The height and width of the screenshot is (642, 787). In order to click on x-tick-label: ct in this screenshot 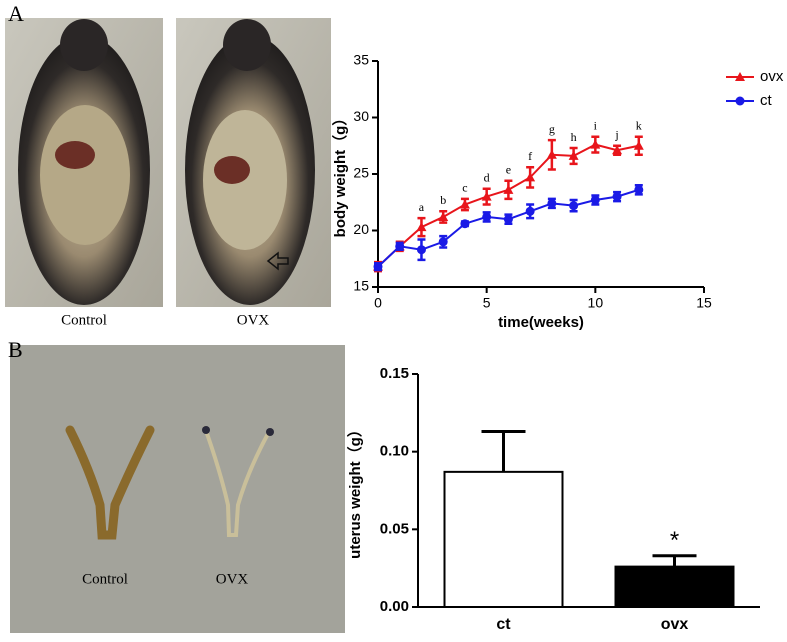, I will do `click(503, 624)`.